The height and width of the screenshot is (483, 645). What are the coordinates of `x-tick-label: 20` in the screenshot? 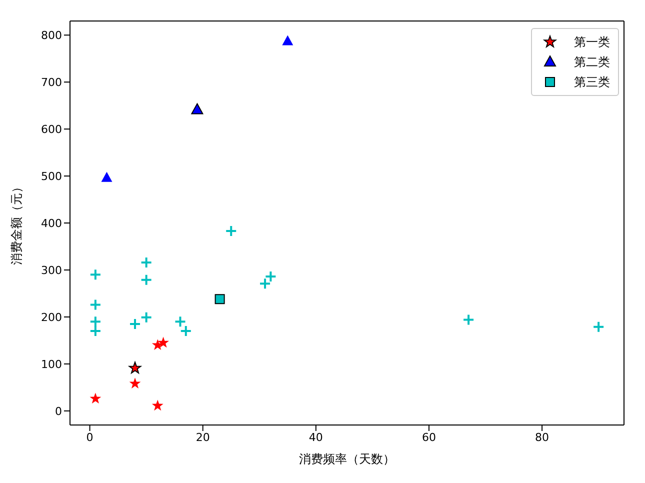 It's located at (203, 437).